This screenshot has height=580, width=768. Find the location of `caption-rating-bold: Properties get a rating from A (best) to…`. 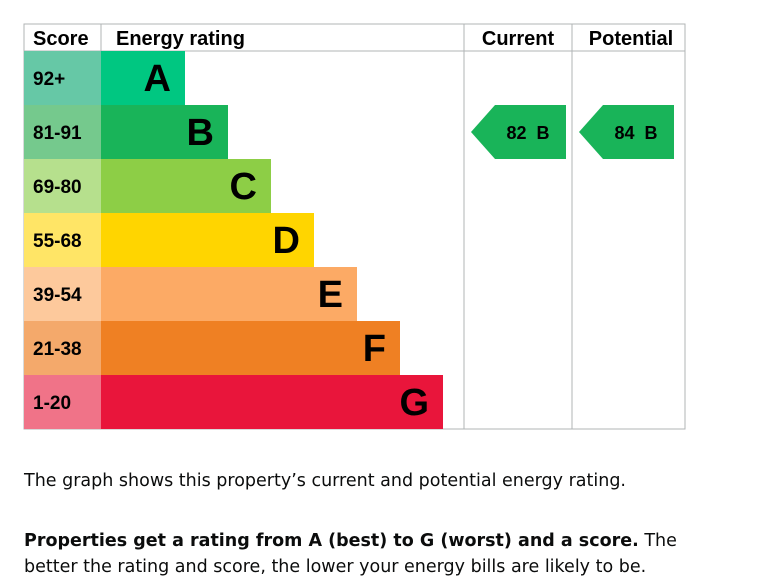

caption-rating-bold: Properties get a rating from A (best) to… is located at coordinates (331, 541).